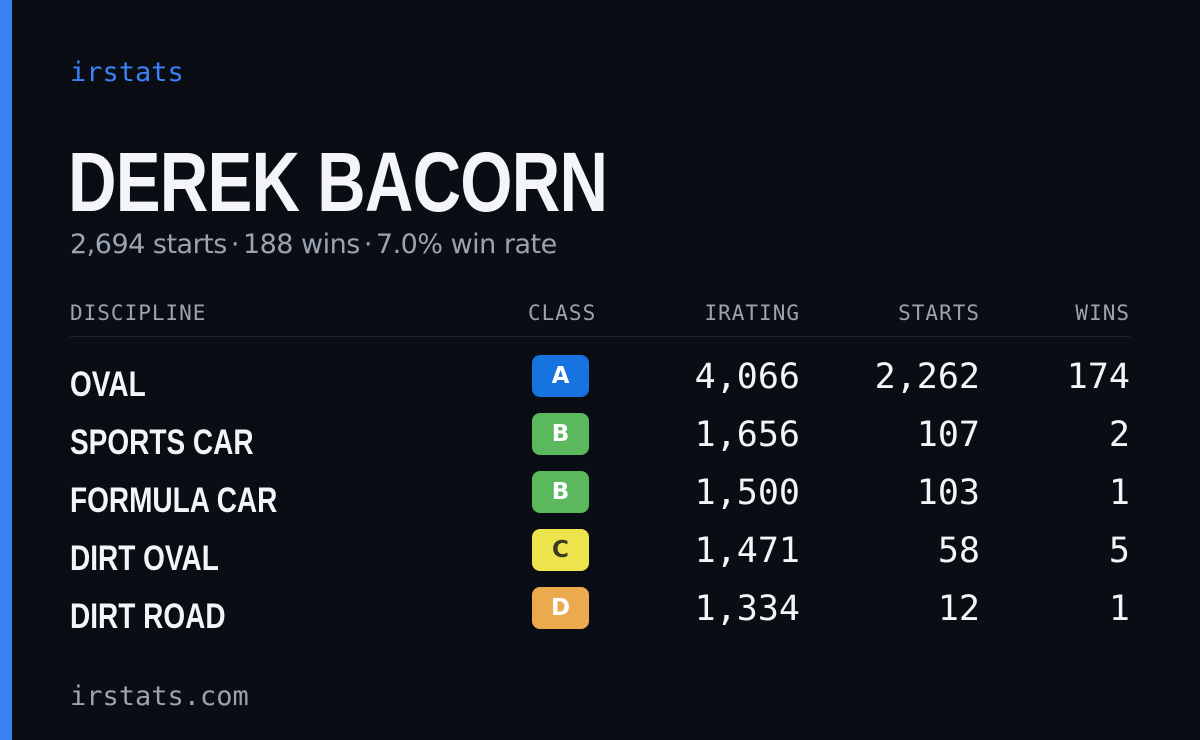 The image size is (1200, 740). What do you see at coordinates (560, 376) in the screenshot?
I see `class-badge: A` at bounding box center [560, 376].